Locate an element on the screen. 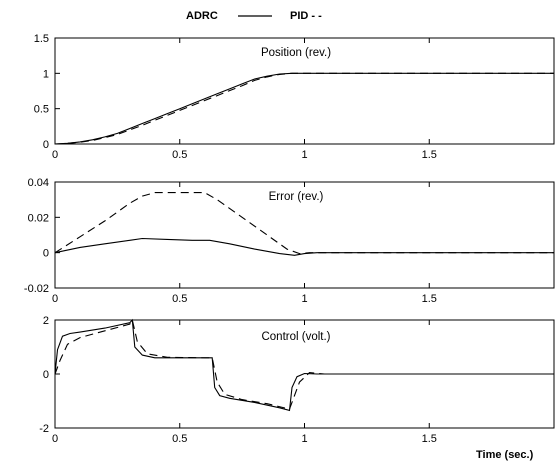 The height and width of the screenshot is (461, 555). position-series-pid is located at coordinates (304, 108).